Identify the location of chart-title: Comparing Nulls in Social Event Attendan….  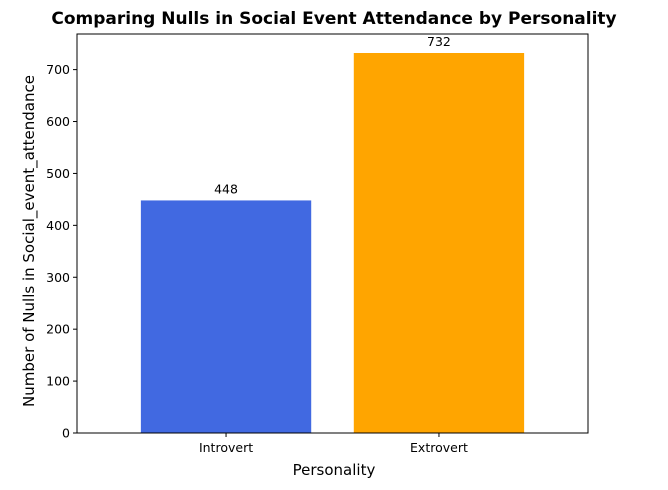
(333, 19).